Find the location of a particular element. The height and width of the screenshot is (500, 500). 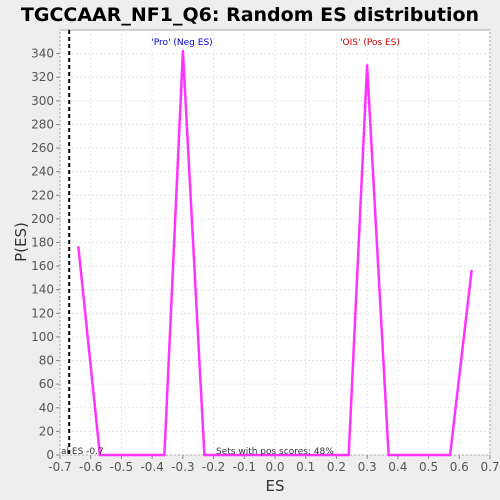

y-tick-label-6: 120 is located at coordinates (42, 313).